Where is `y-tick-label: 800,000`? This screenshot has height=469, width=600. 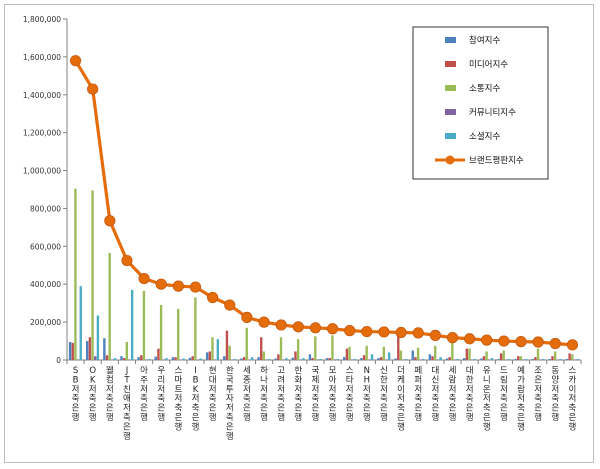
y-tick-label: 800,000 is located at coordinates (45, 208).